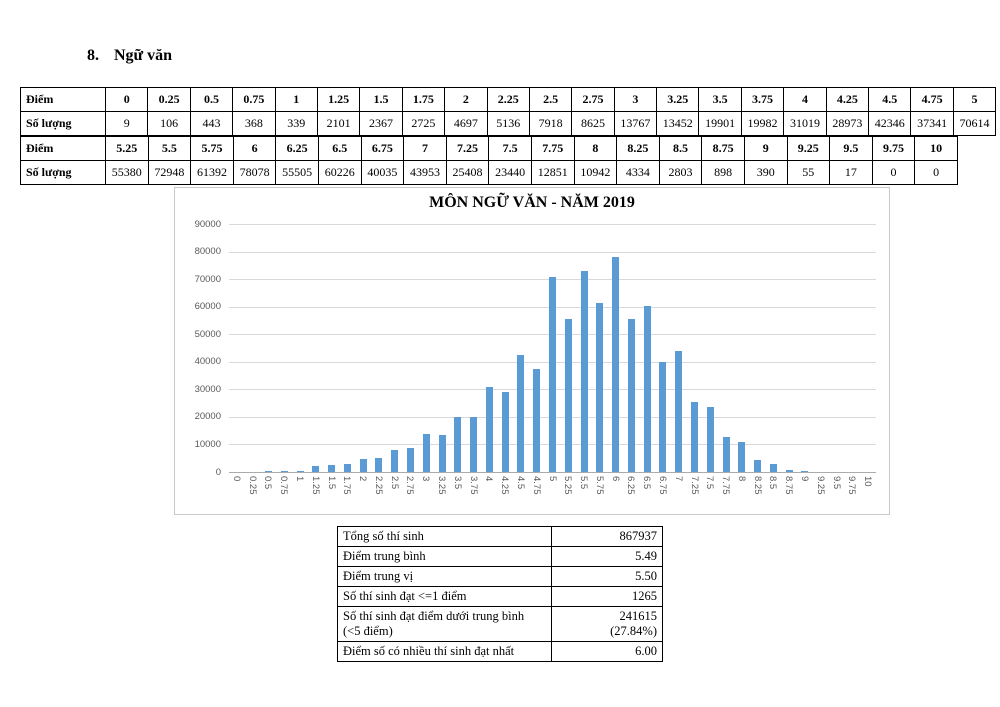  What do you see at coordinates (680, 172) in the screenshot?
I see `count-cell: 2803` at bounding box center [680, 172].